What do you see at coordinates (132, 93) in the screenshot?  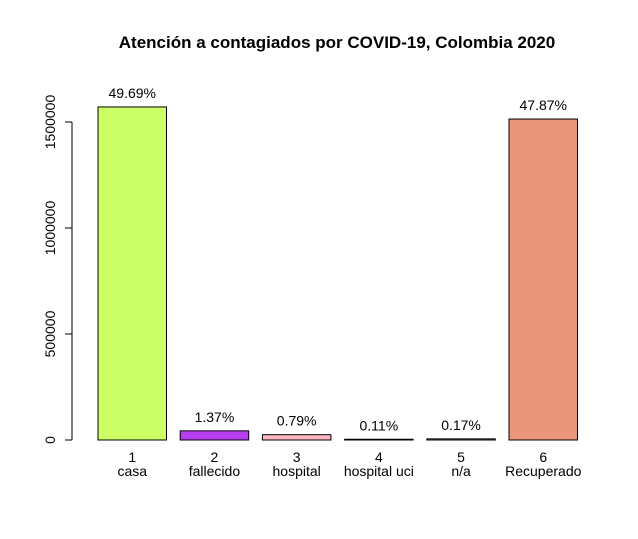 I see `bar-annotation: 49.69%` at bounding box center [132, 93].